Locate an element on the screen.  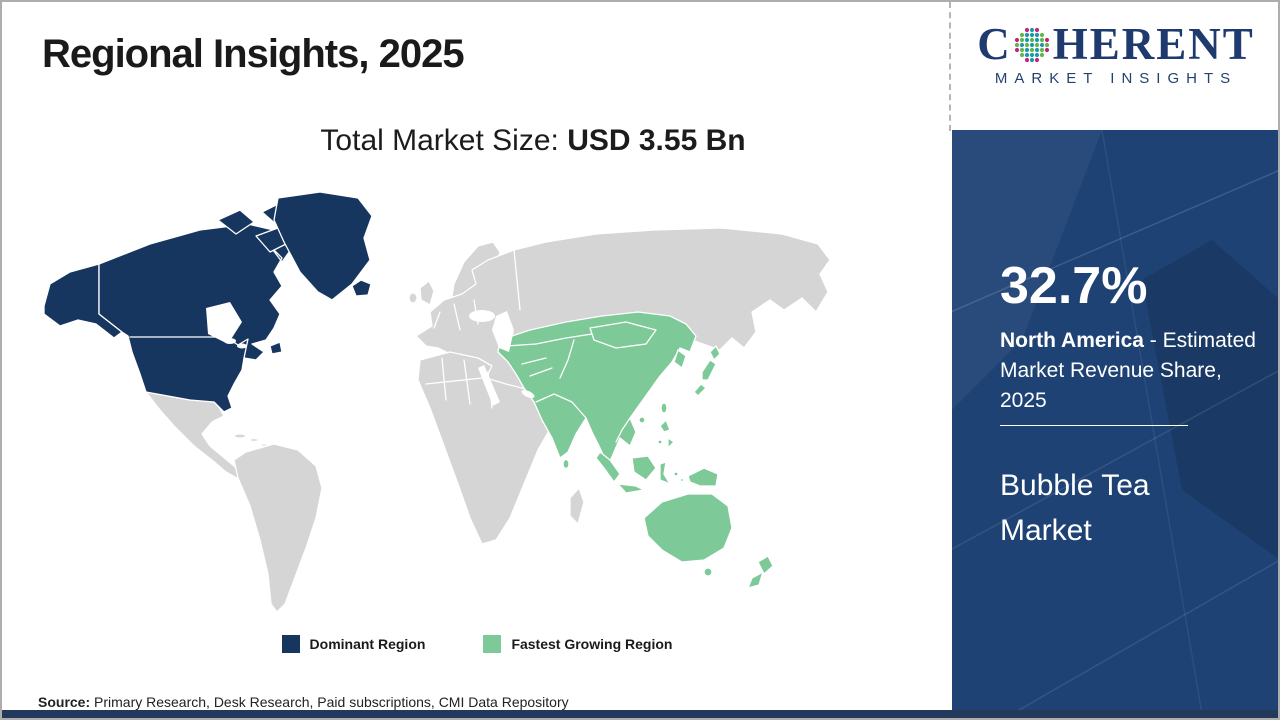
map-border-lines is located at coordinates (393, 346).